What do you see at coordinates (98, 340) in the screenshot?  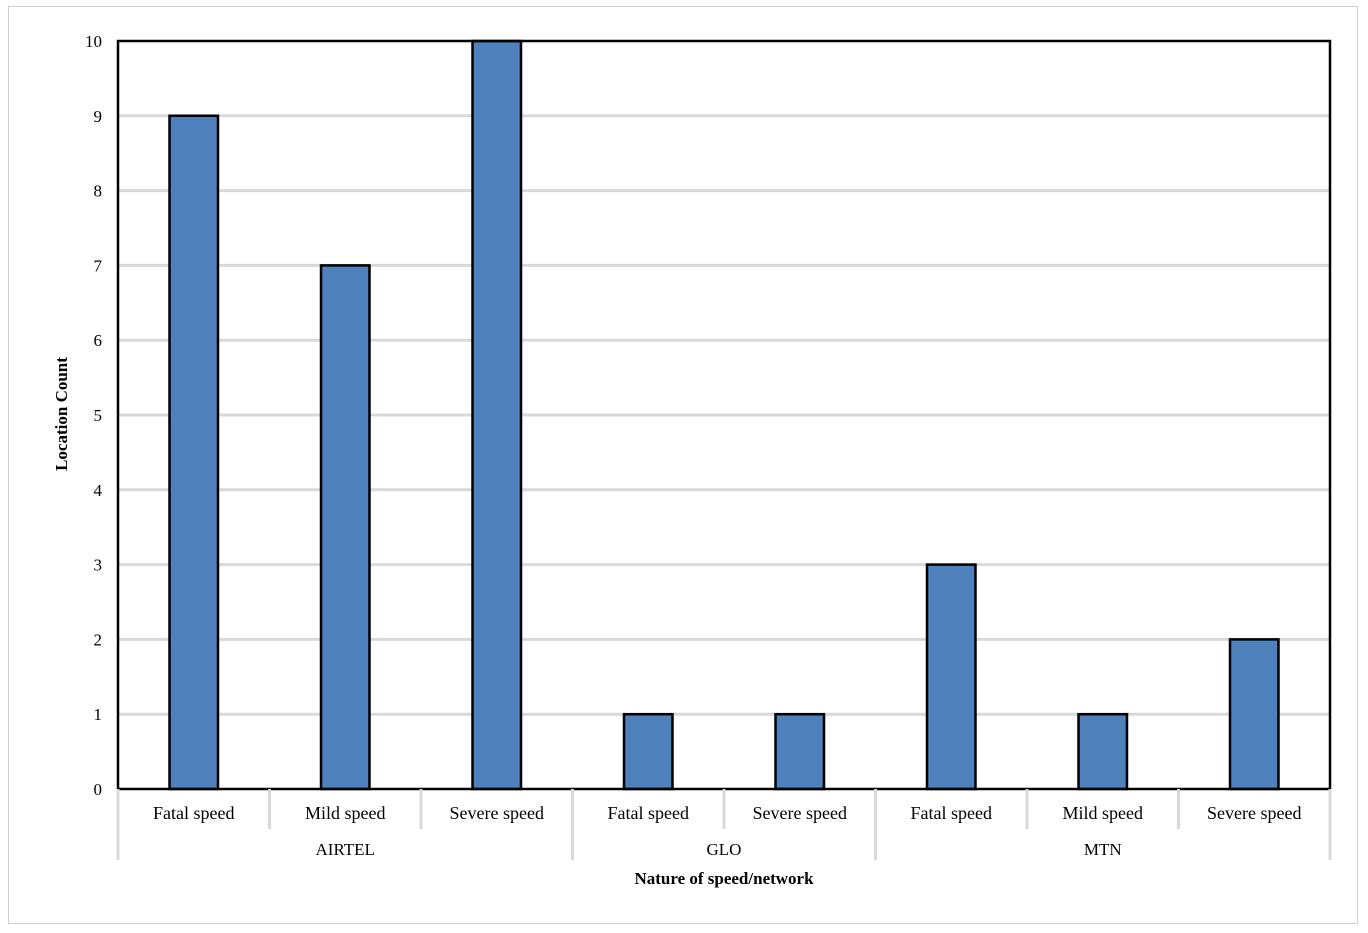 I see `y-tick-label: 6` at bounding box center [98, 340].